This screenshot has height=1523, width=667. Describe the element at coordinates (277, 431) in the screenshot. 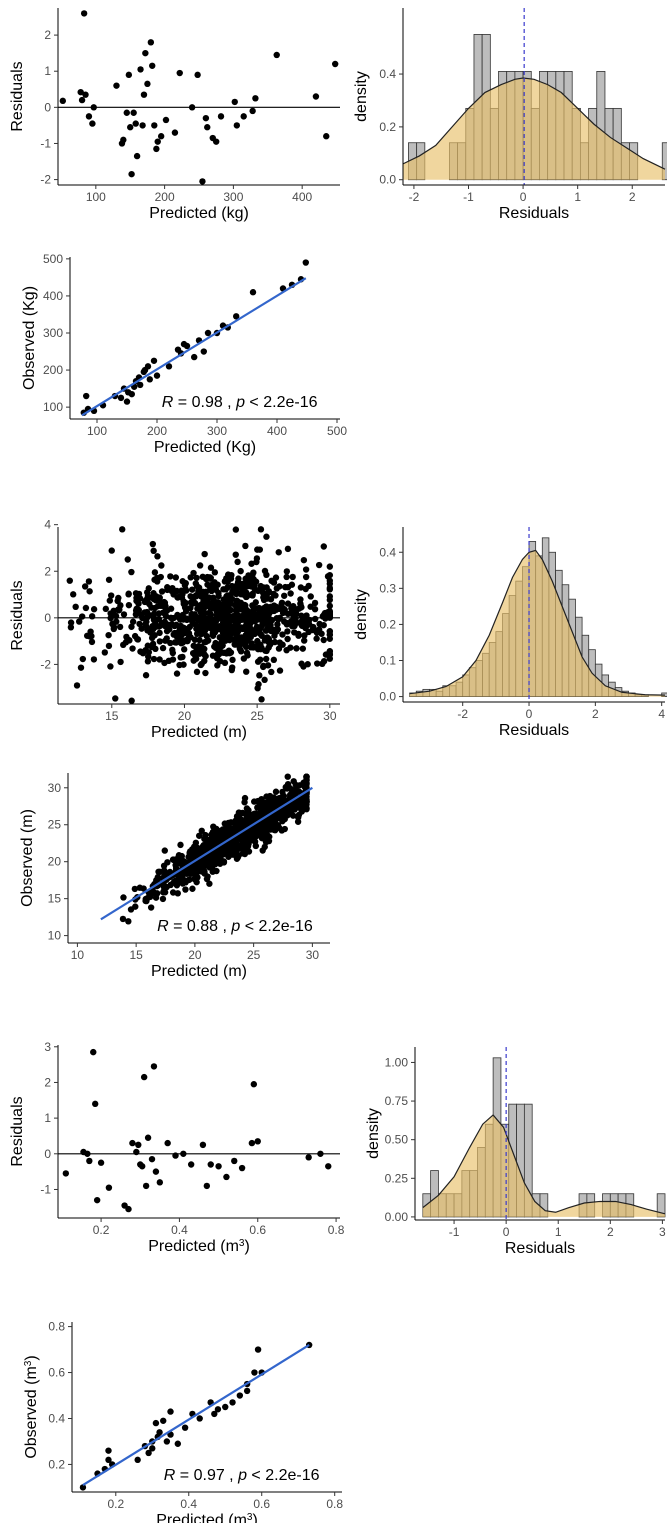

I see `x-tick-label: 400` at that location.